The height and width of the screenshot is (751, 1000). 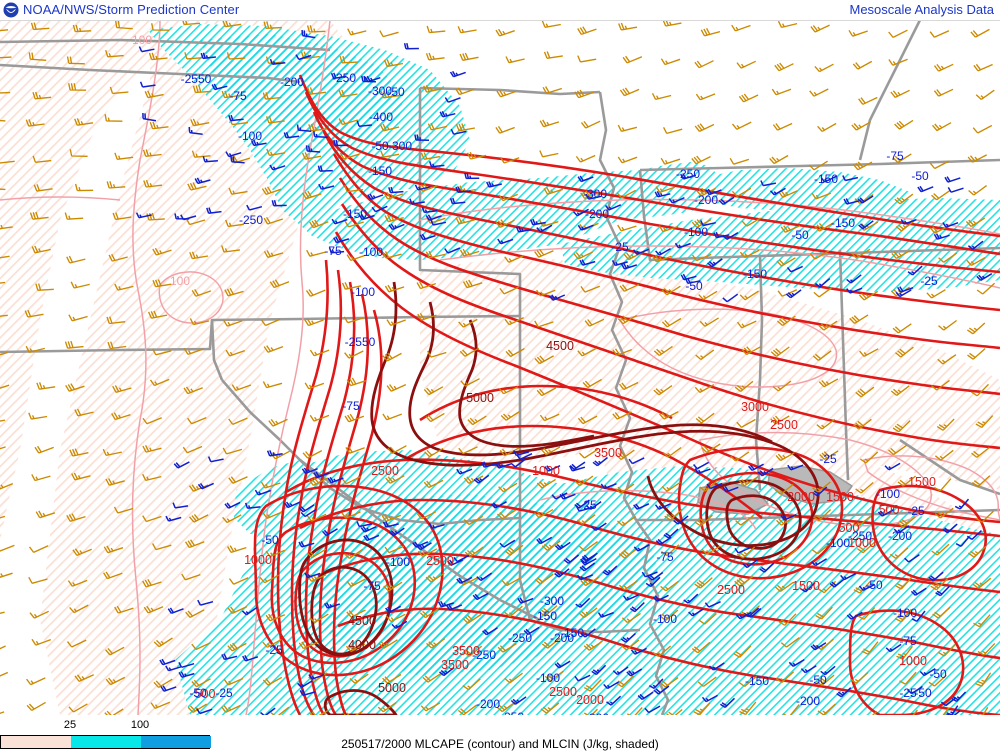 I want to click on header-left-title: NOAA/NWS/Storm Prediction Center, so click(x=131, y=9).